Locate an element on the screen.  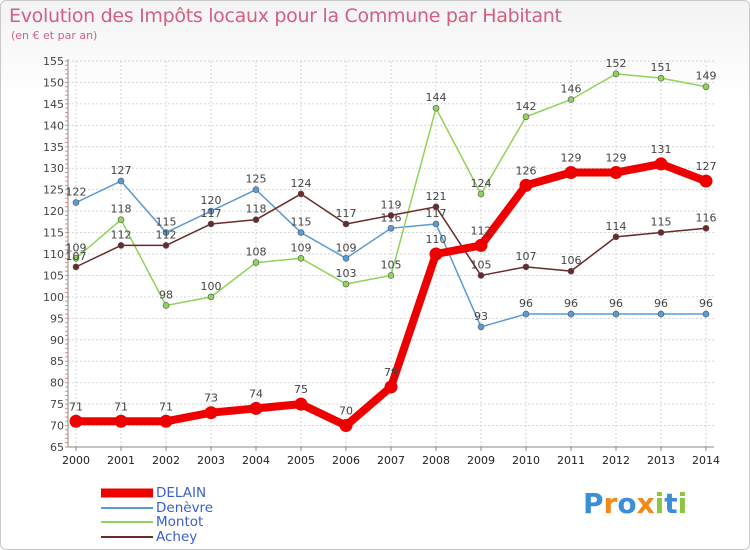
x-tick-label: 2004 is located at coordinates (256, 460).